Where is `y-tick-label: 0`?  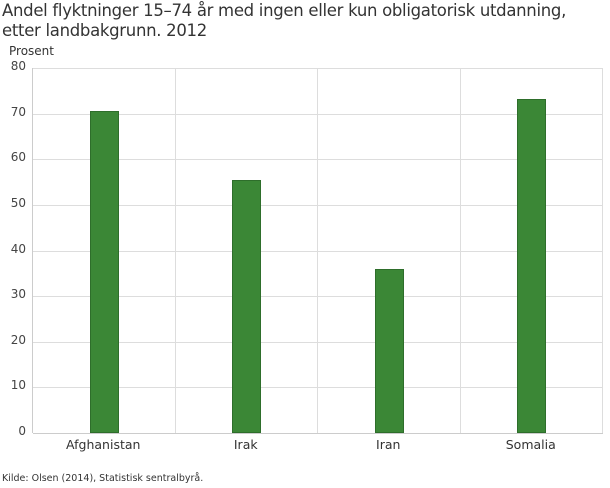 y-tick-label: 0 is located at coordinates (22, 431).